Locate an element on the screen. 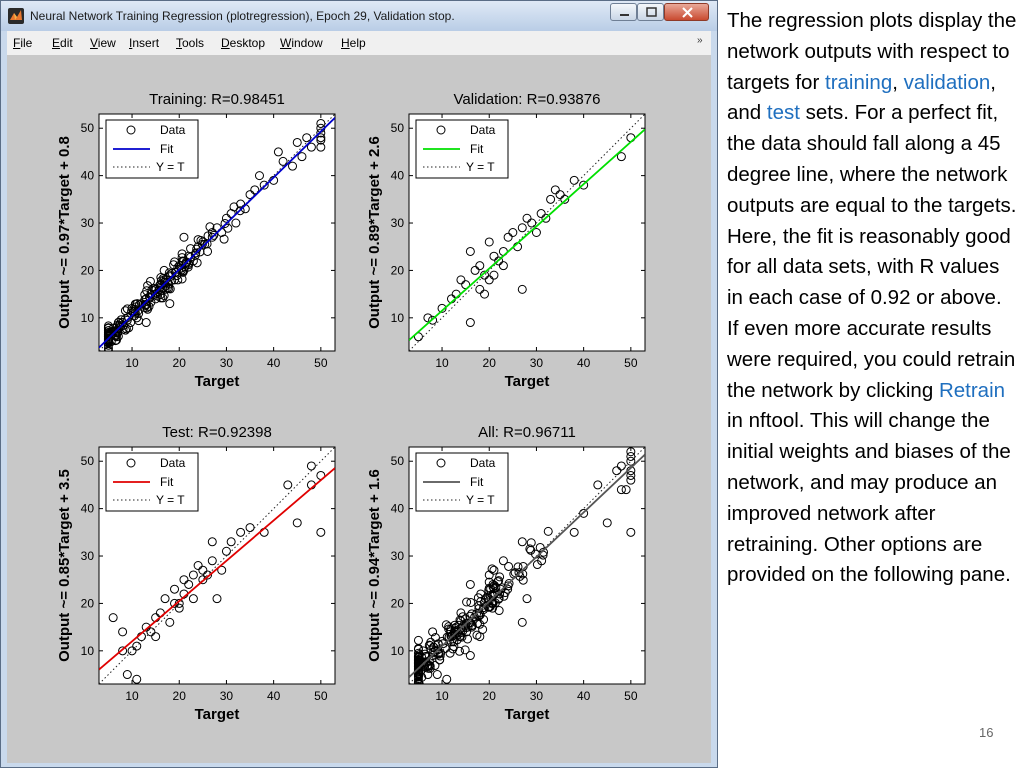 Image resolution: width=1024 pixels, height=768 pixels. maximize-icon is located at coordinates (651, 12).